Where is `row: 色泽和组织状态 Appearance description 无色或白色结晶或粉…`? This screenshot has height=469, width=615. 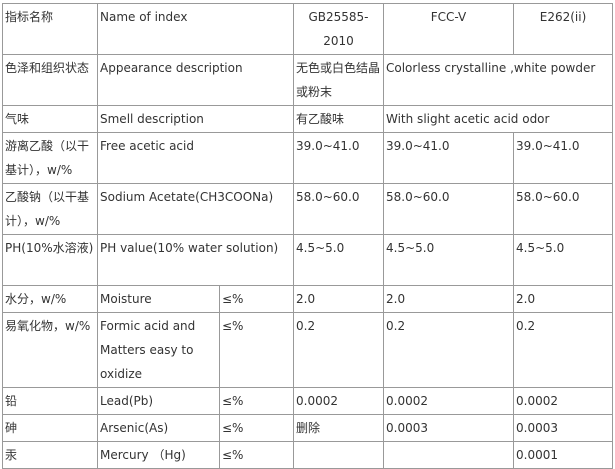
row: 色泽和组织状态 Appearance description 无色或白色结晶或粉… is located at coordinates (307, 80).